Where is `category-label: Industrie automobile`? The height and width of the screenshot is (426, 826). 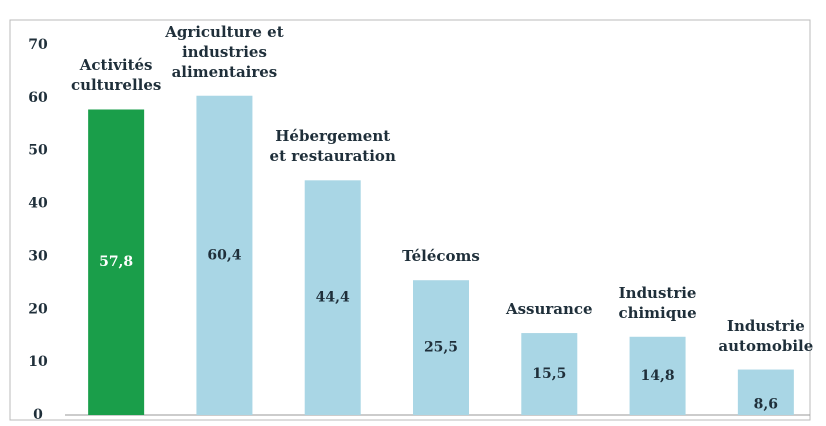
category-label: Industrie automobile is located at coordinates (766, 335).